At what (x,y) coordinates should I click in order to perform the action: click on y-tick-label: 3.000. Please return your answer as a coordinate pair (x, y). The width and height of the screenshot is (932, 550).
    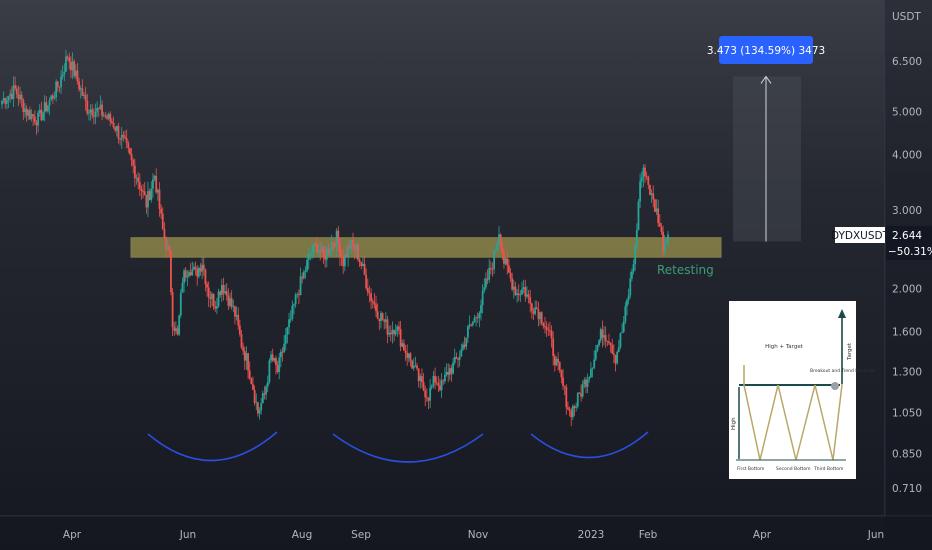
    Looking at the image, I should click on (907, 211).